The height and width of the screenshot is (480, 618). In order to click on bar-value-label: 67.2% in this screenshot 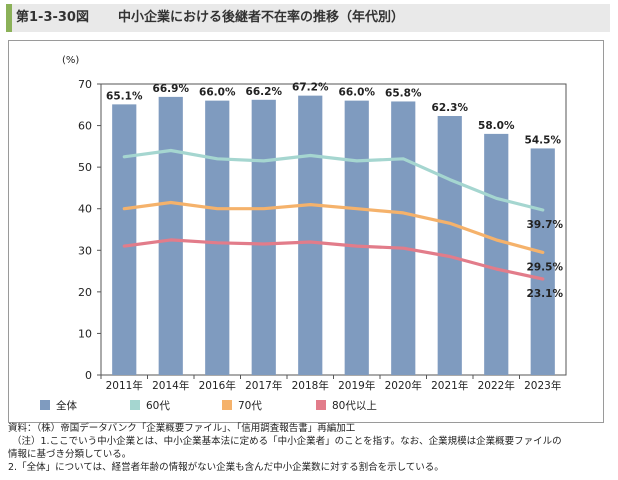, I will do `click(310, 88)`.